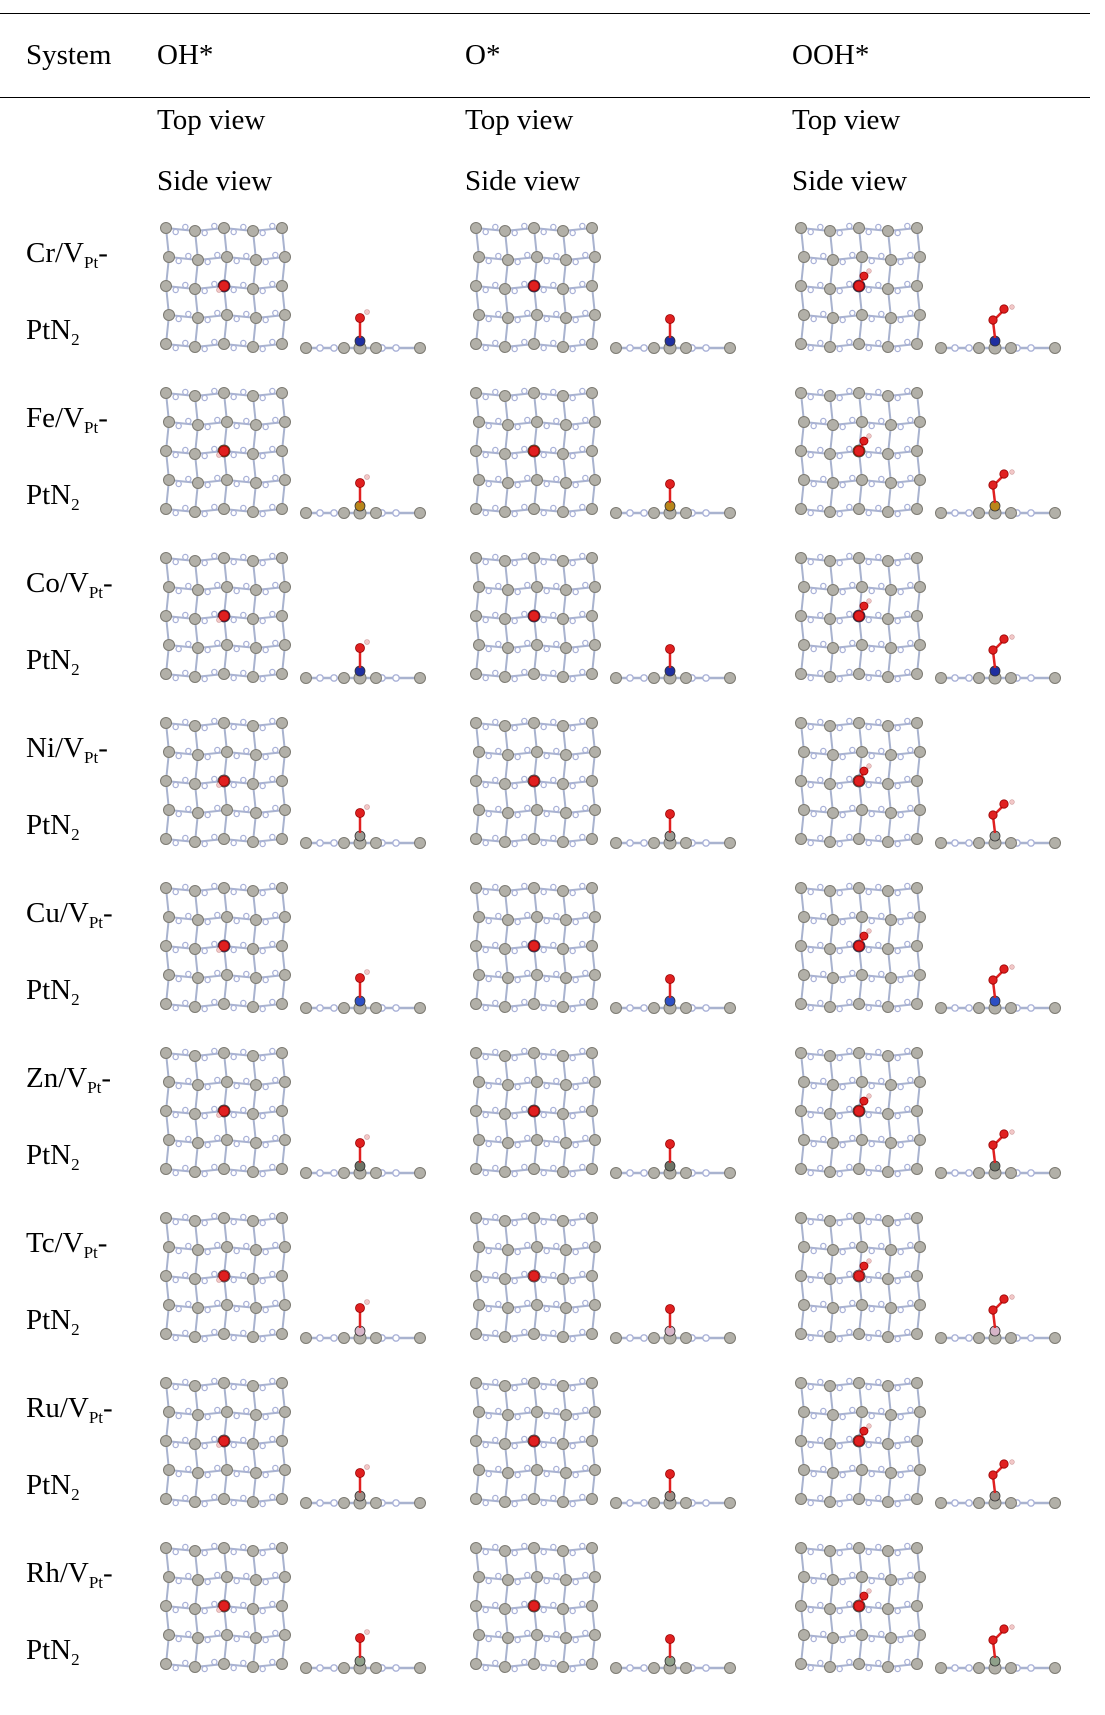 This screenshot has width=1105, height=1715. I want to click on top-view-co-ooh, so click(860, 616).